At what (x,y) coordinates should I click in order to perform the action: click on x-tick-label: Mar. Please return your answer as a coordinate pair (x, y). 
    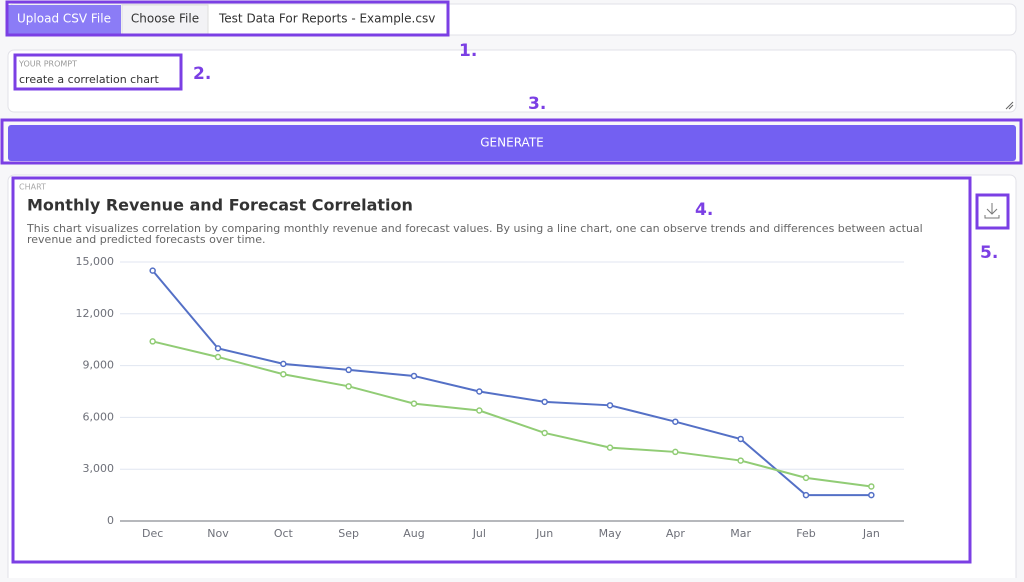
    Looking at the image, I should click on (740, 533).